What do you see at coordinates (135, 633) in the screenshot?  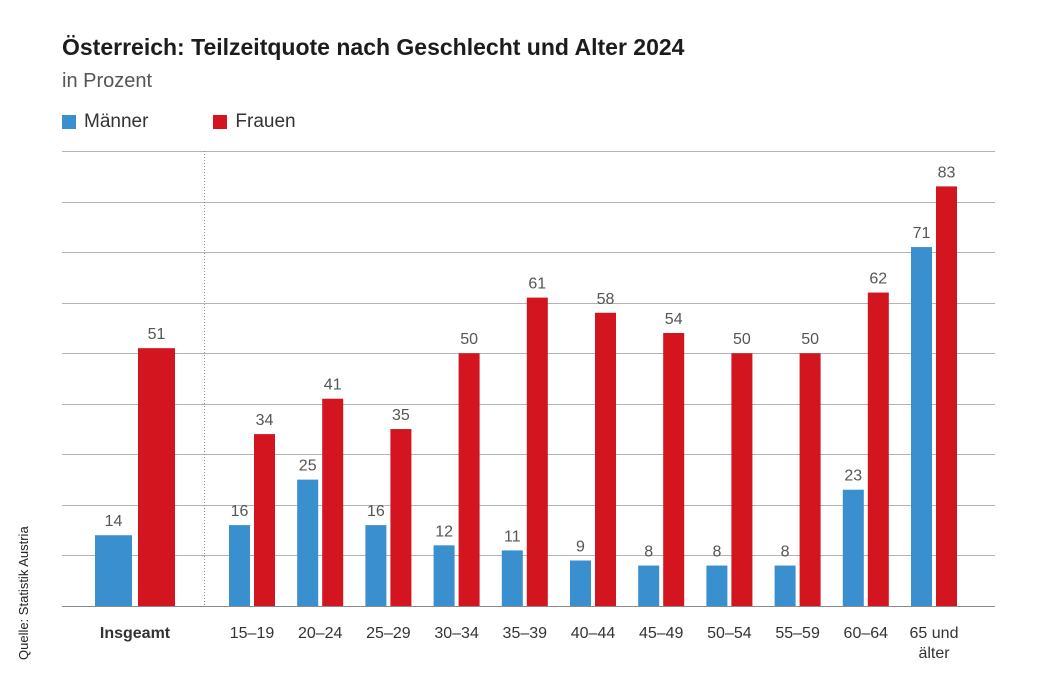 I see `category-label: Insgeamt` at bounding box center [135, 633].